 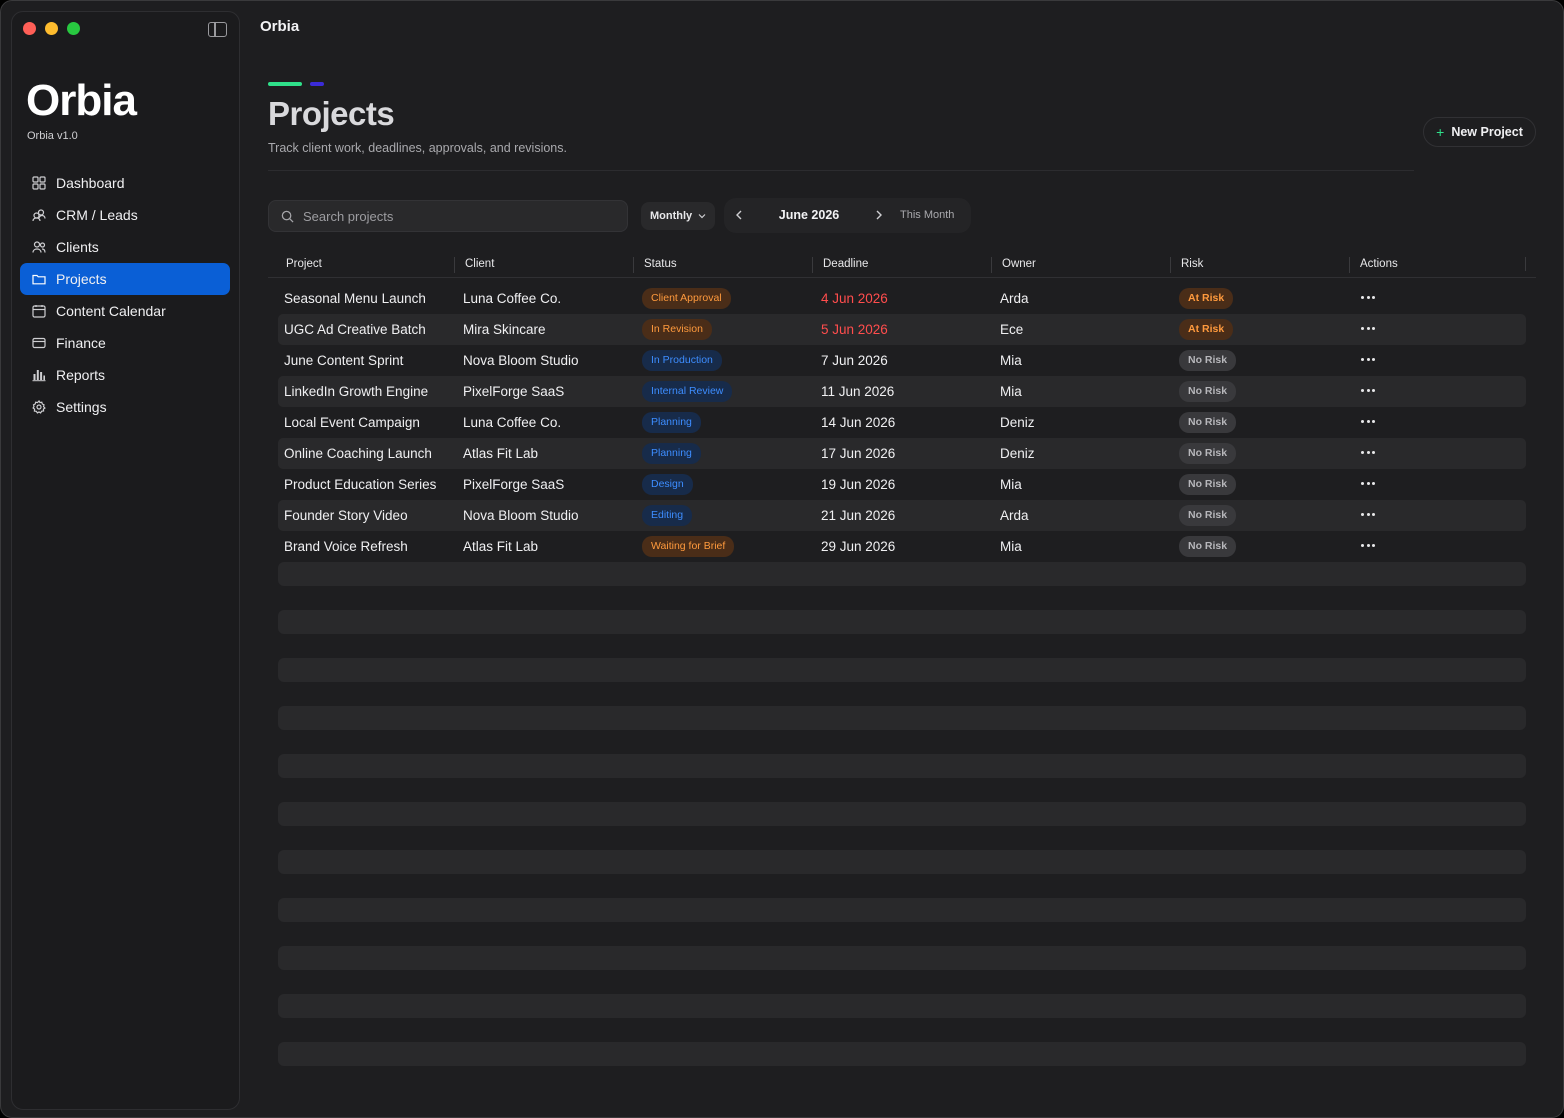 What do you see at coordinates (346, 546) in the screenshot?
I see `project-name: Brand Voice Refresh` at bounding box center [346, 546].